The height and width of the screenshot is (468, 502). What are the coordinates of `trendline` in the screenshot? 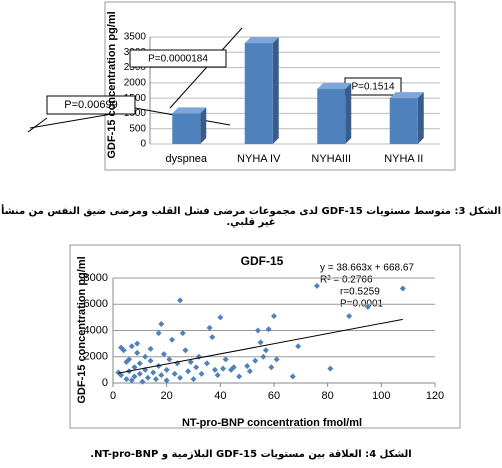 It's located at (260, 346).